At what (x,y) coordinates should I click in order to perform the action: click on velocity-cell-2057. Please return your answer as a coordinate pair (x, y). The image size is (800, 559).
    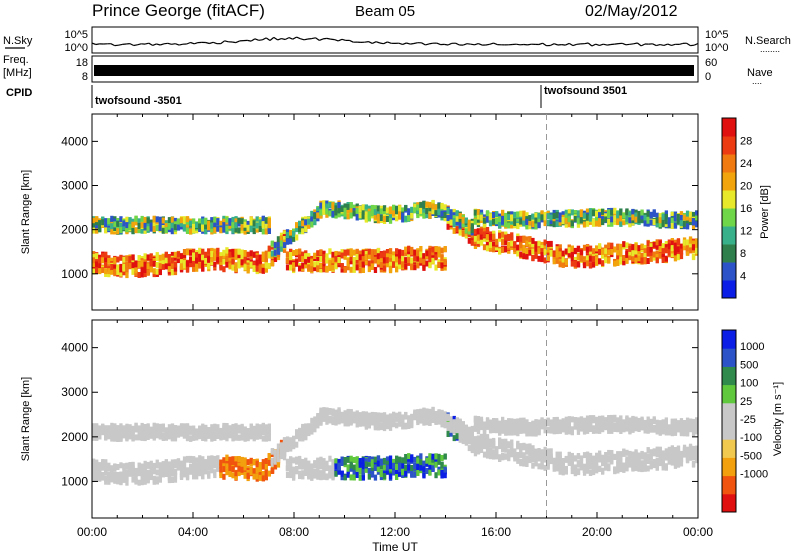
    Looking at the image, I should click on (314, 472).